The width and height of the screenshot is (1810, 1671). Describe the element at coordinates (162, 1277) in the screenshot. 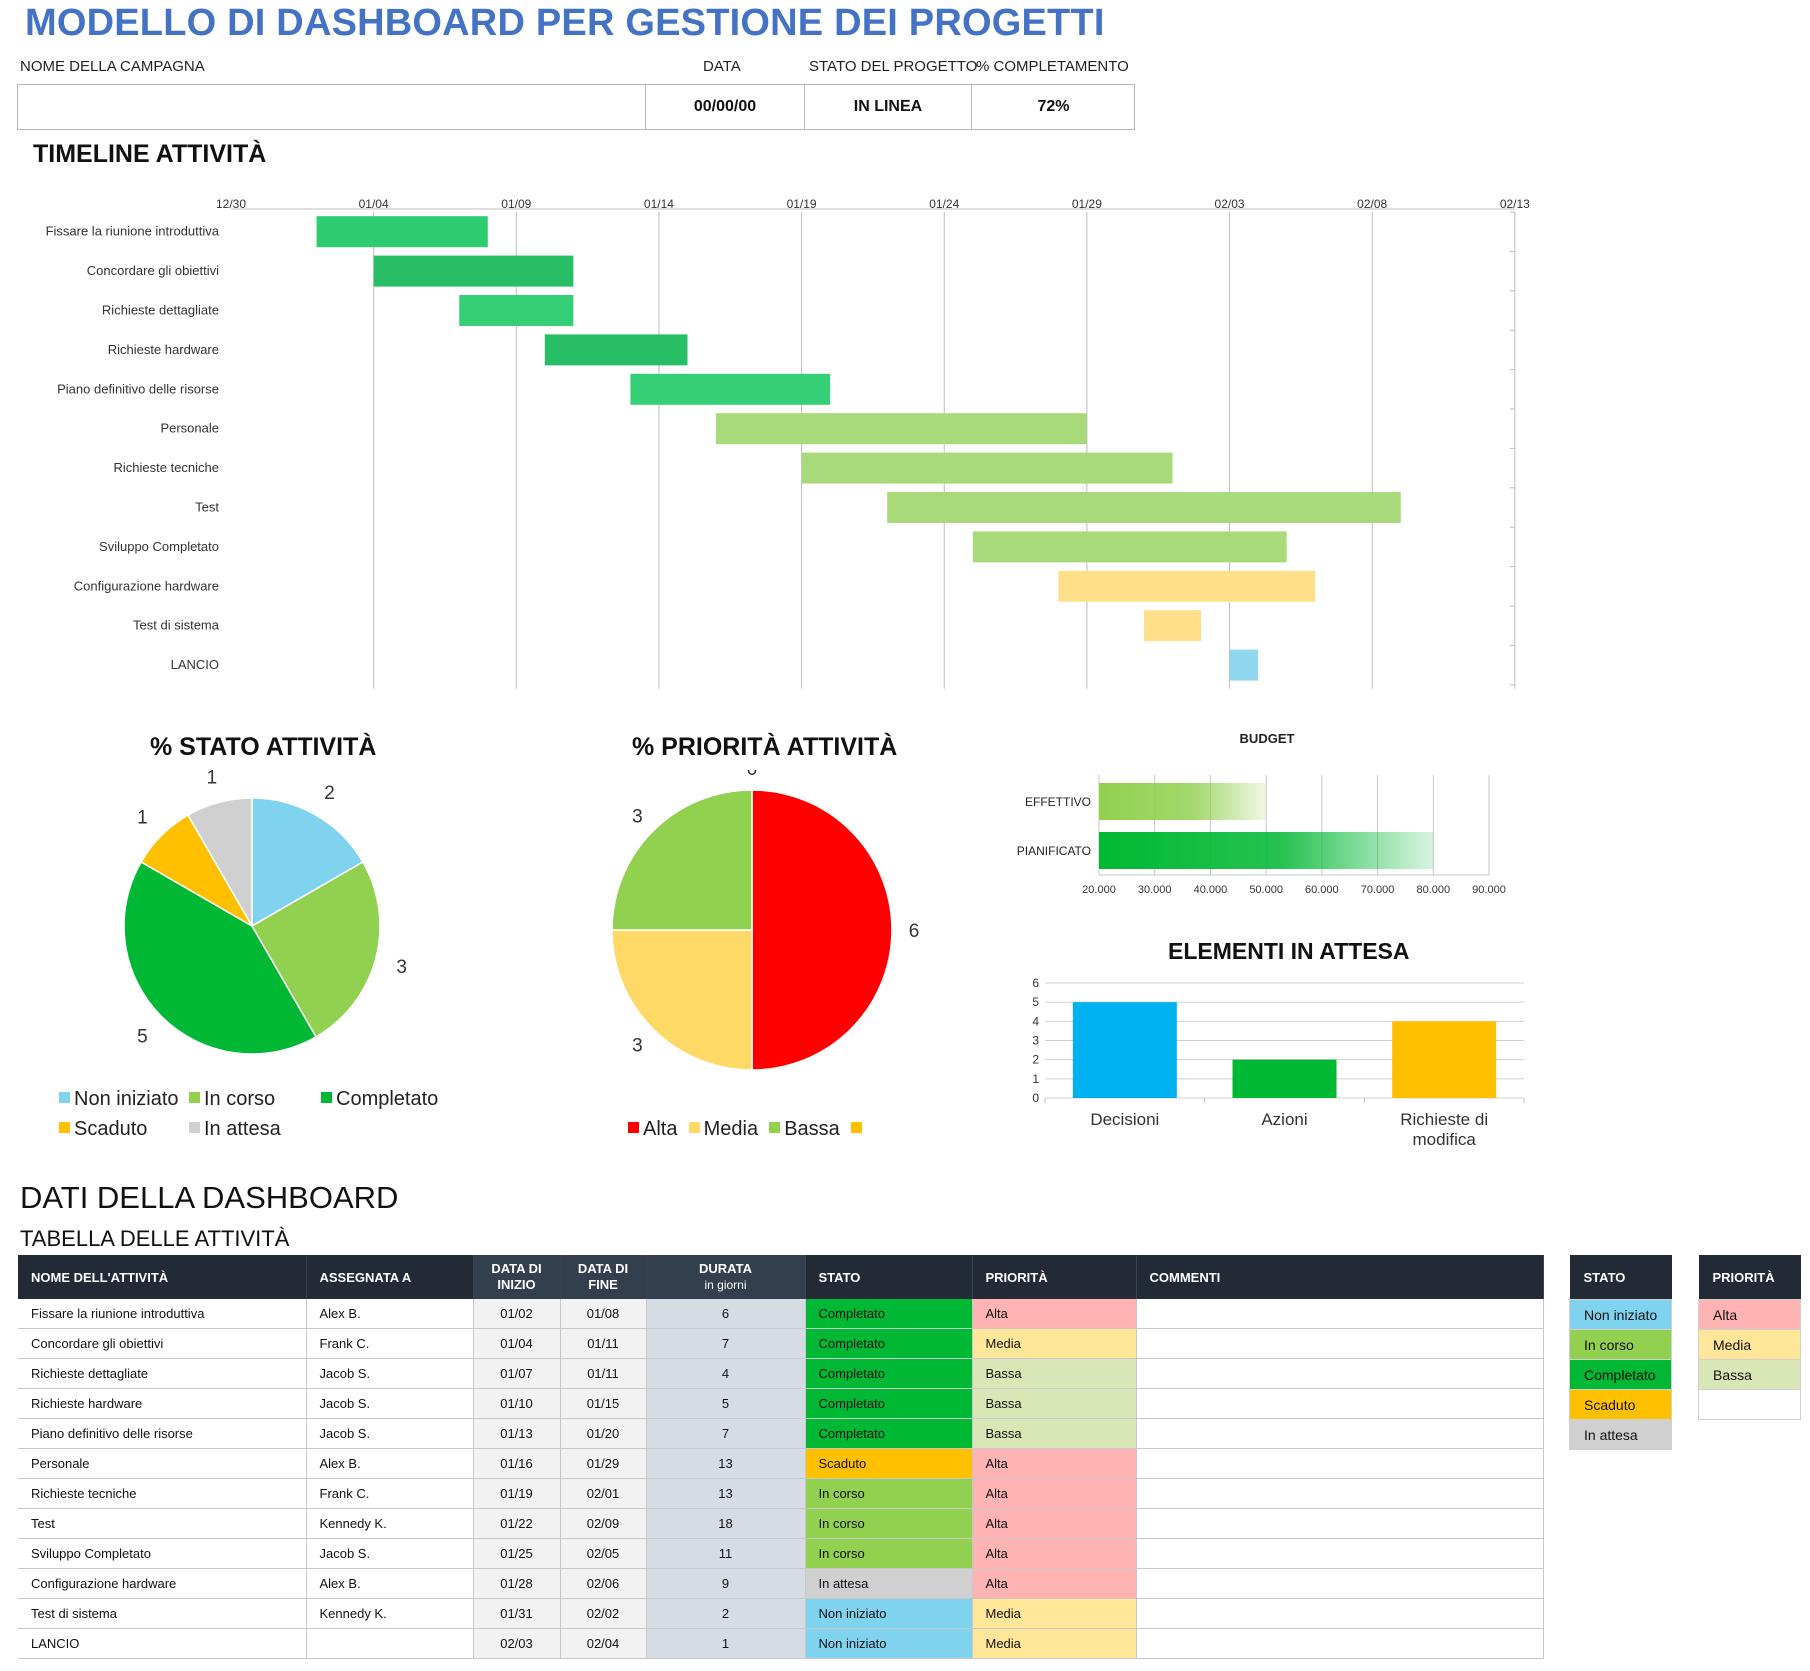

I see `col-header-name: NOME DELL'ATTIVITÀ` at that location.